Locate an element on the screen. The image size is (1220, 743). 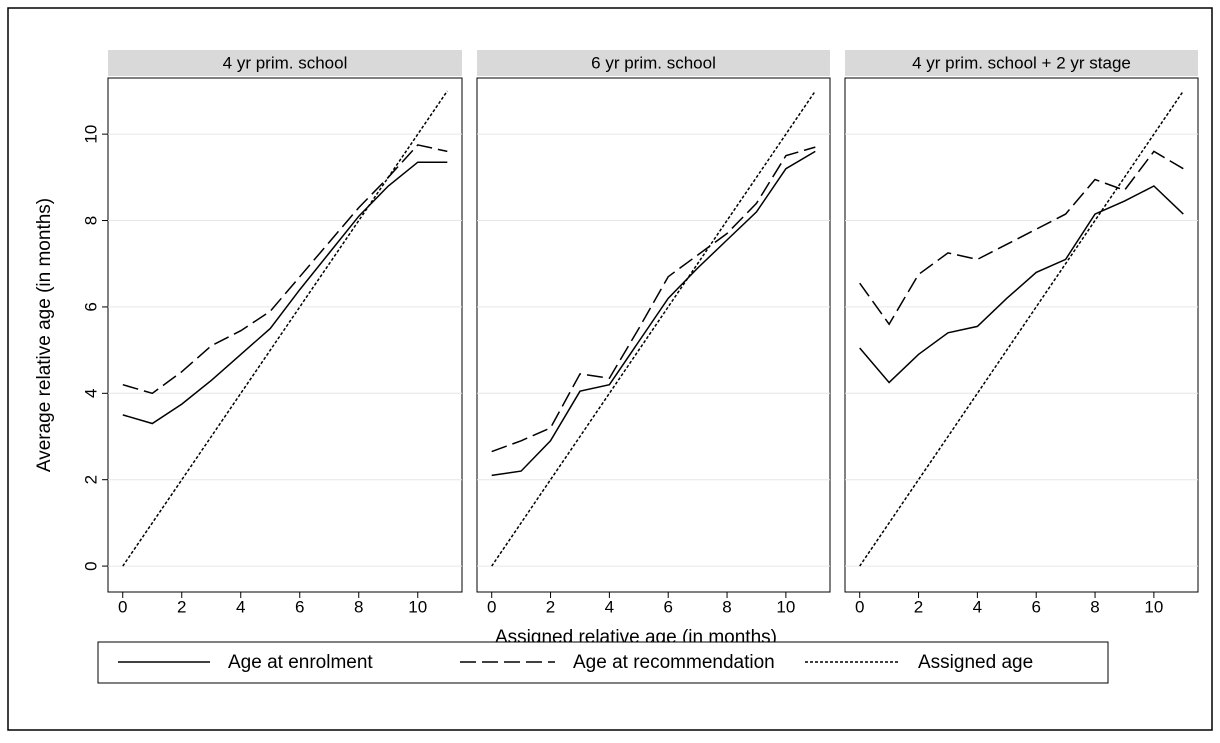
panel-title: 6 yr prim. school is located at coordinates (653, 62).